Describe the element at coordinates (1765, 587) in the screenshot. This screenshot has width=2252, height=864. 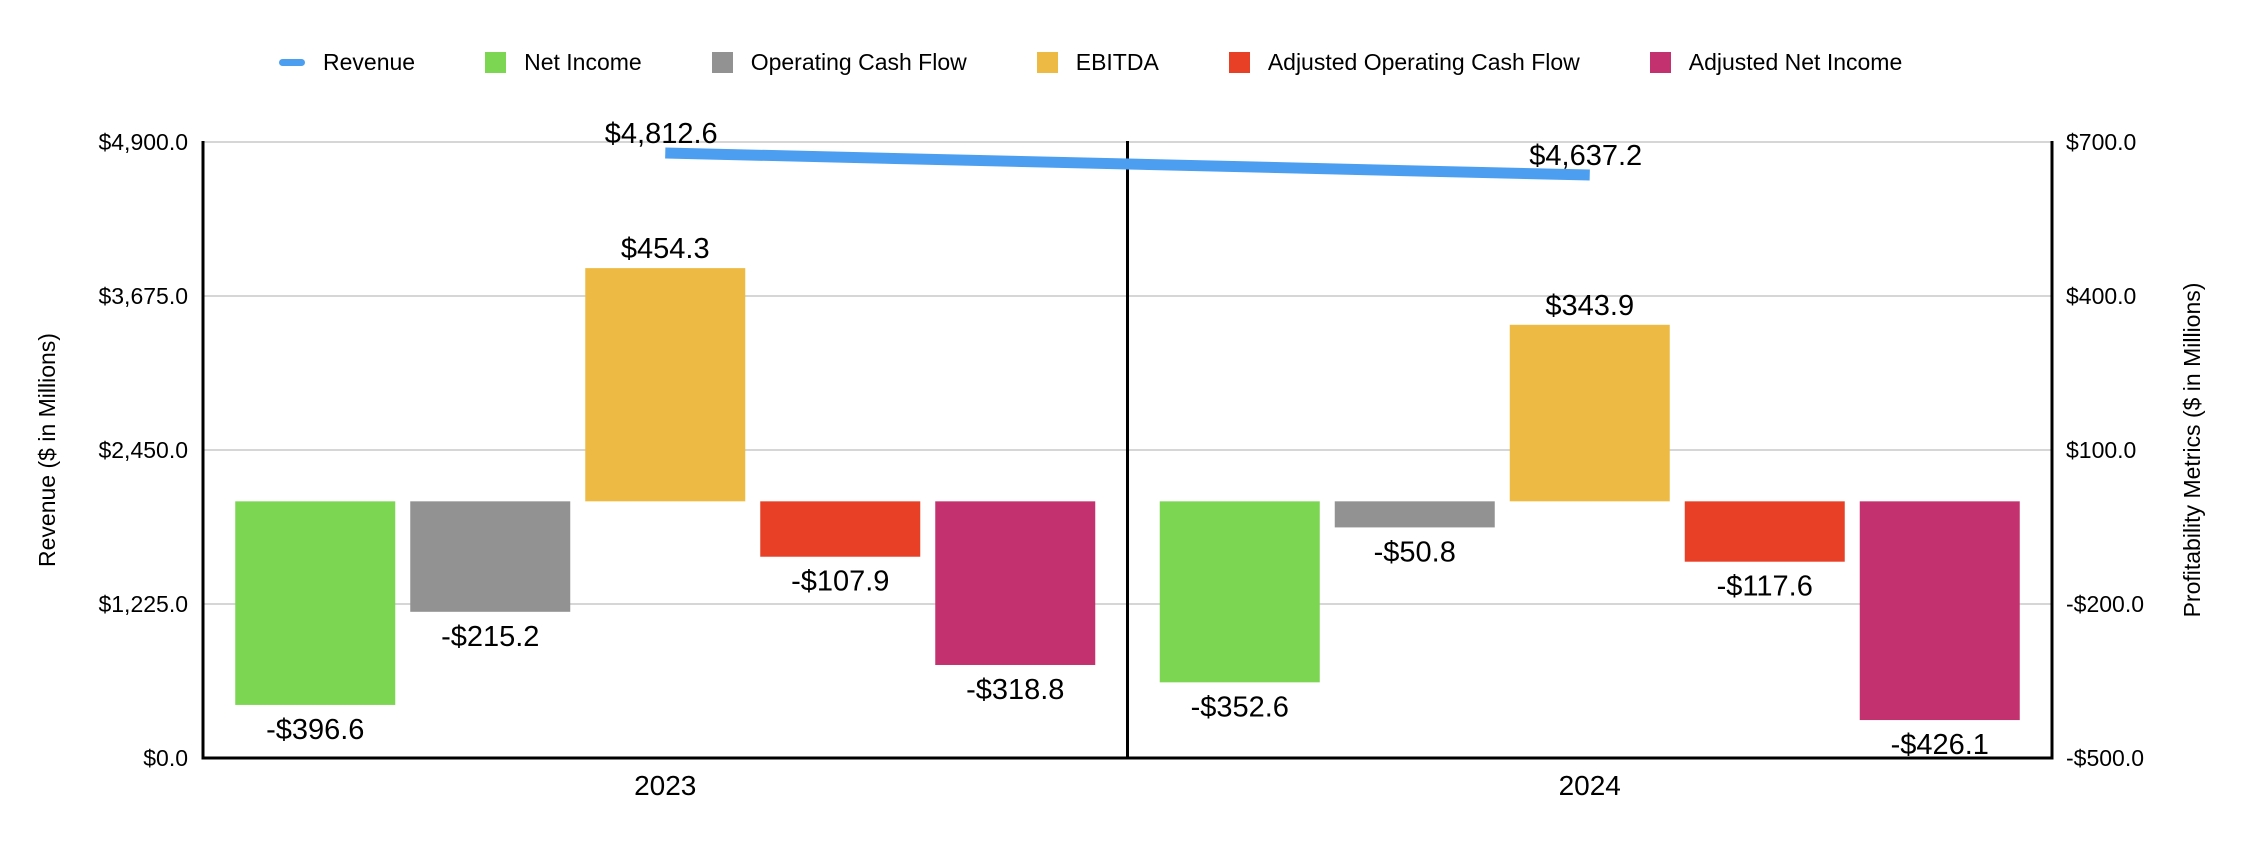
I see `bar-value-label: -$117.6` at that location.